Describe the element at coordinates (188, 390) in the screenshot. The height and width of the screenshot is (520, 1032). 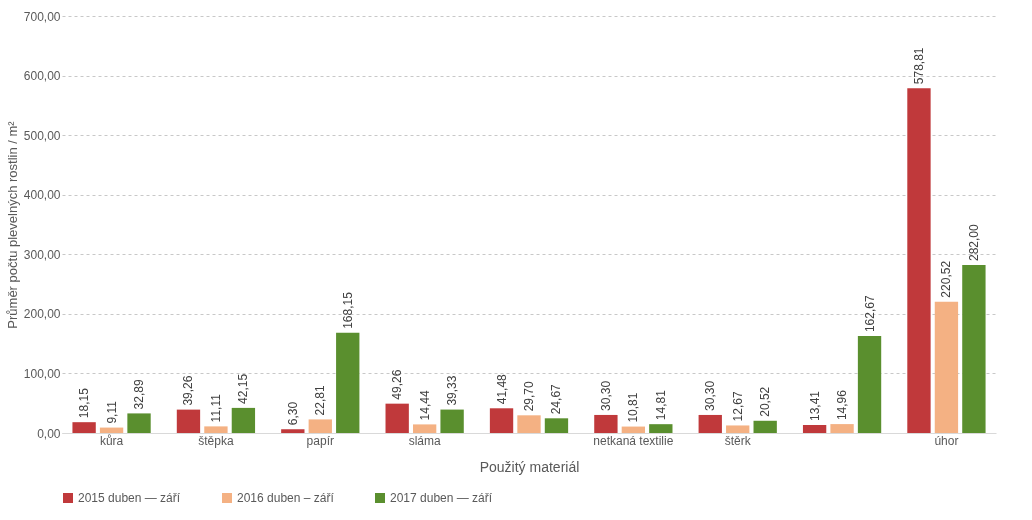
I see `data-label: 39,26` at that location.